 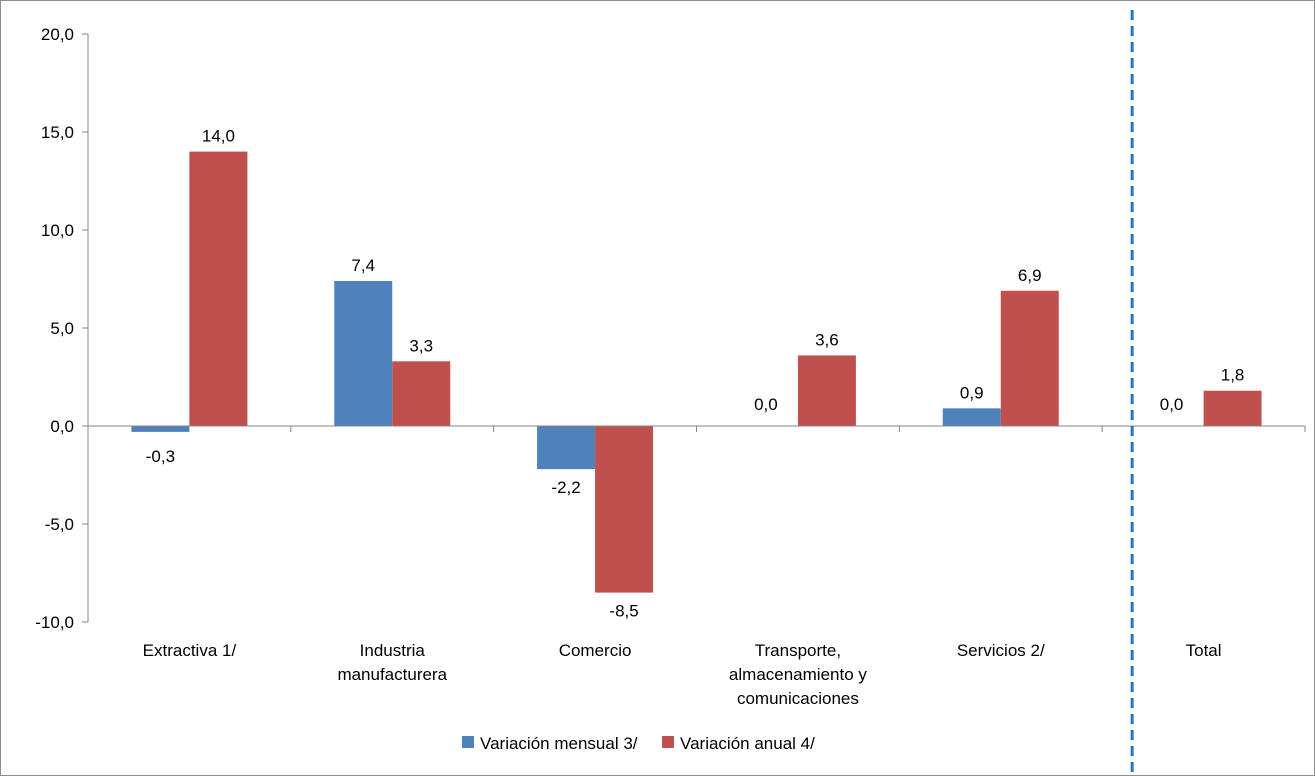 What do you see at coordinates (218, 136) in the screenshot?
I see `label-annual-0: 14,0` at bounding box center [218, 136].